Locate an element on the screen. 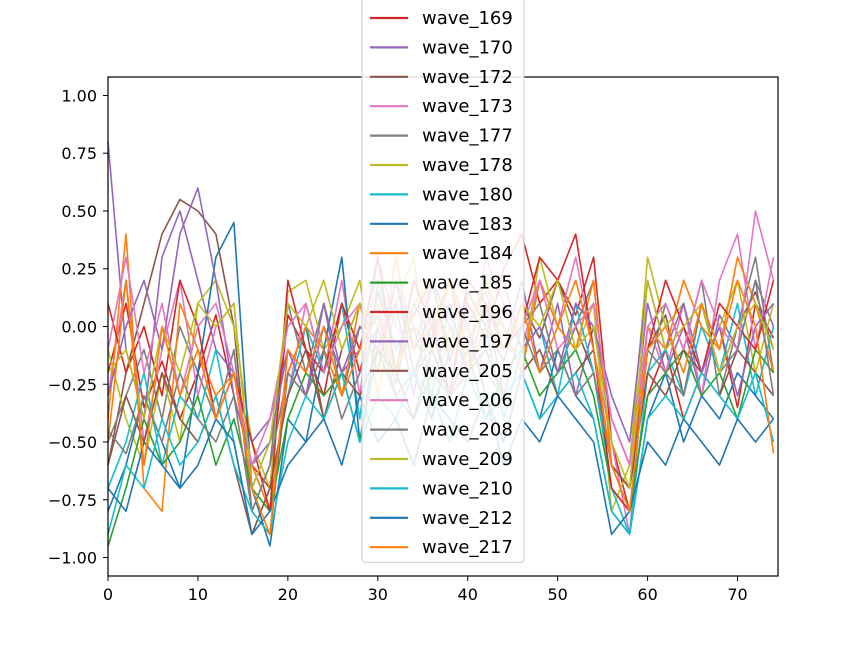  legend-entry: wave_180 is located at coordinates (467, 194).